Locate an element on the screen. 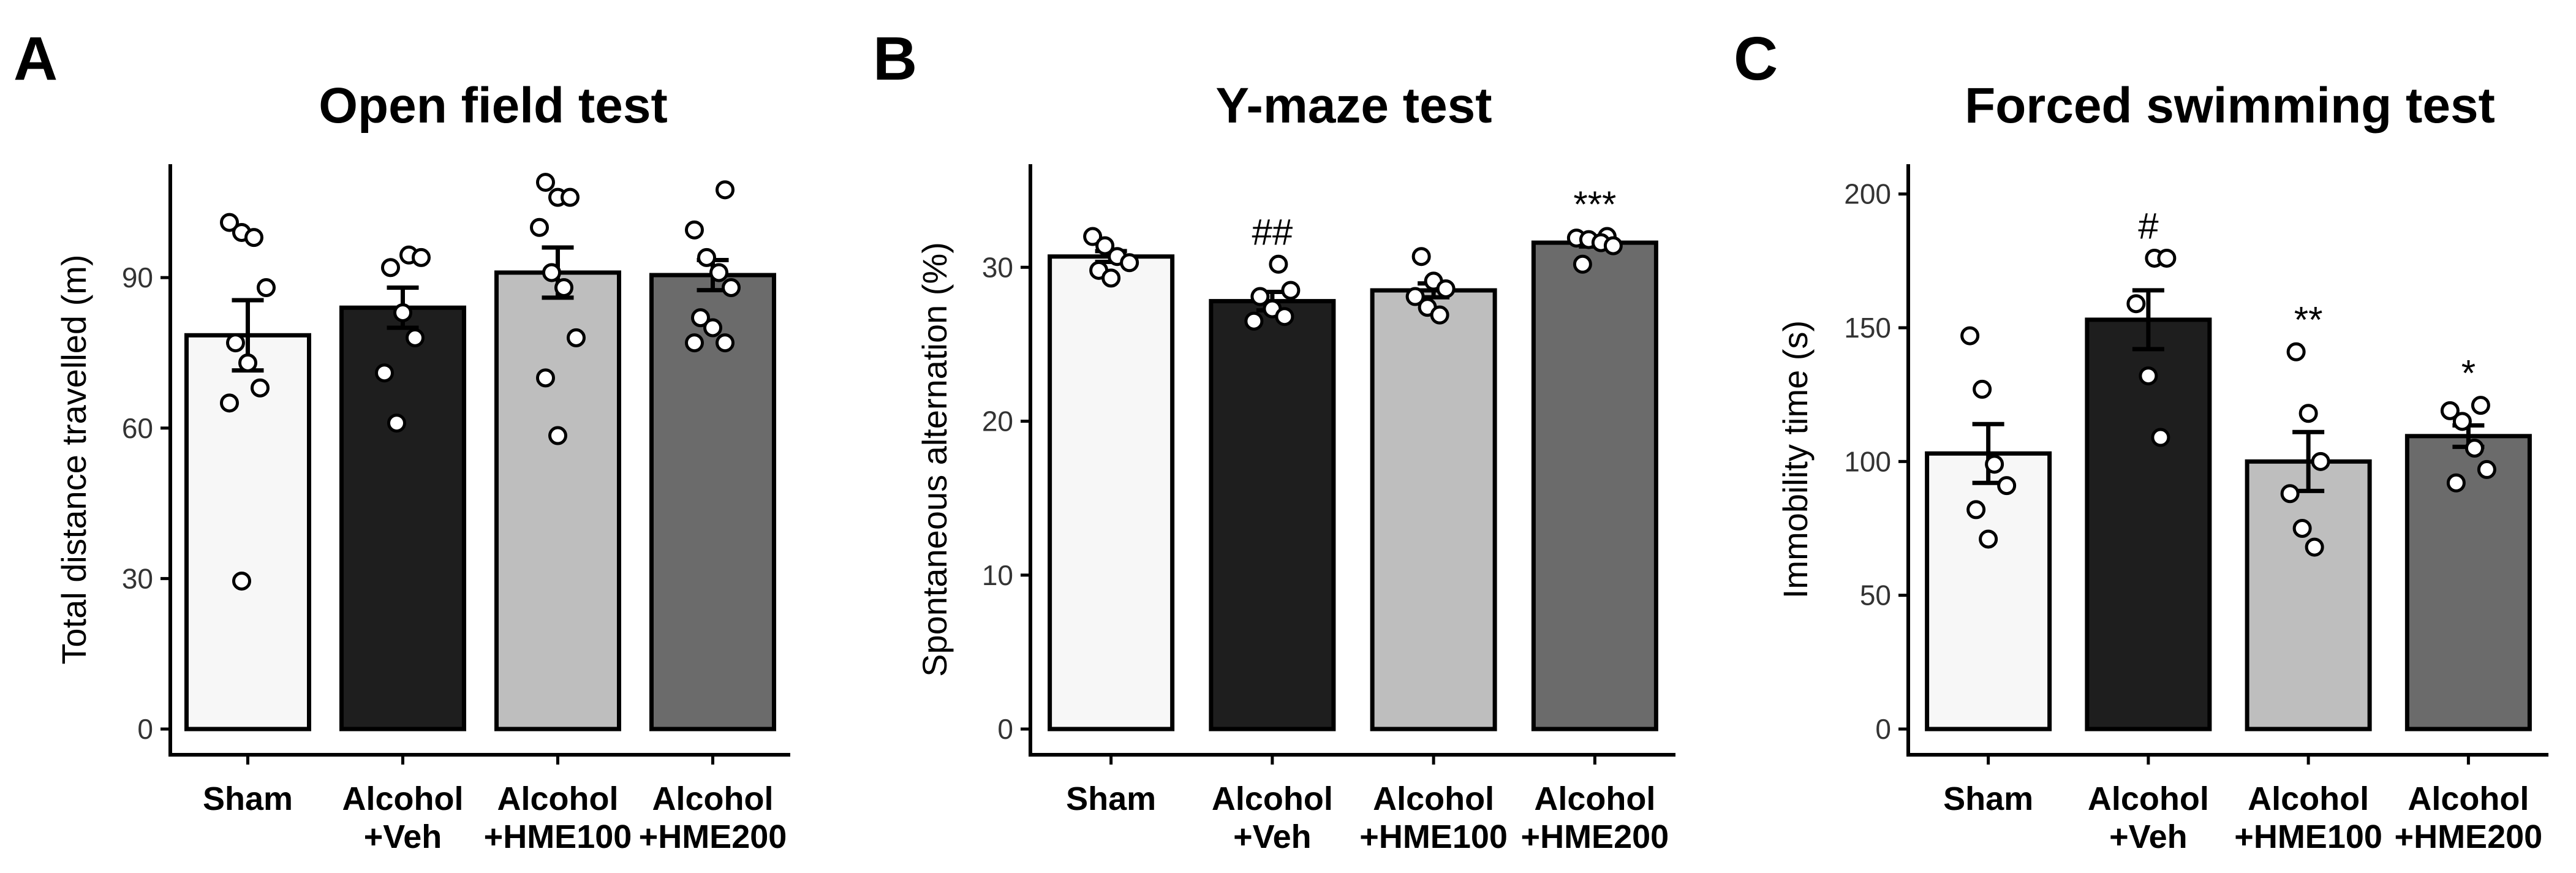 The image size is (2576, 873). y-tick-label: 90 is located at coordinates (137, 277).